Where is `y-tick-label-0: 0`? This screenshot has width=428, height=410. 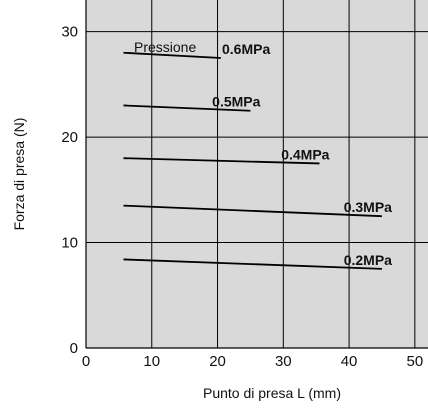 y-tick-label-0: 0 is located at coordinates (74, 348).